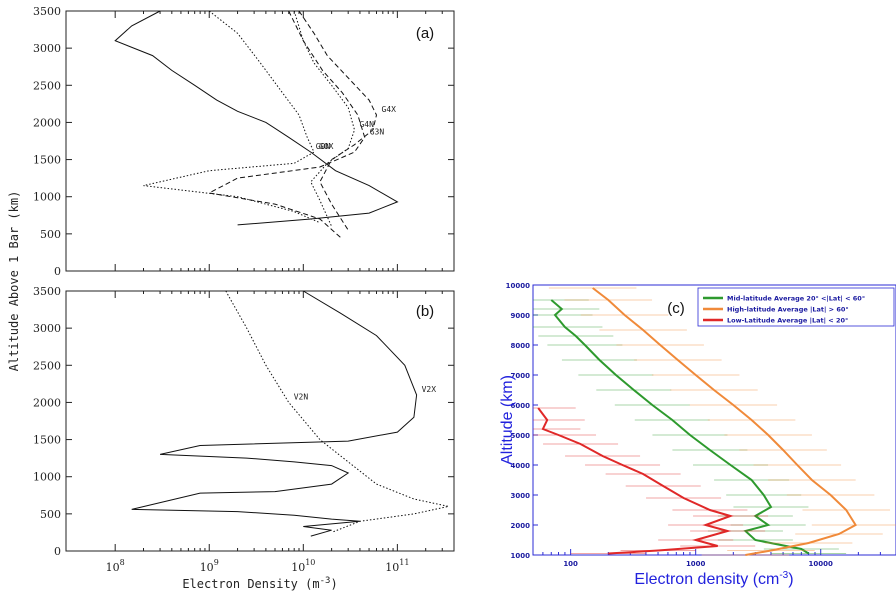 This screenshot has height=596, width=896. What do you see at coordinates (521, 436) in the screenshot?
I see `y-tick-label: 5000` at bounding box center [521, 436].